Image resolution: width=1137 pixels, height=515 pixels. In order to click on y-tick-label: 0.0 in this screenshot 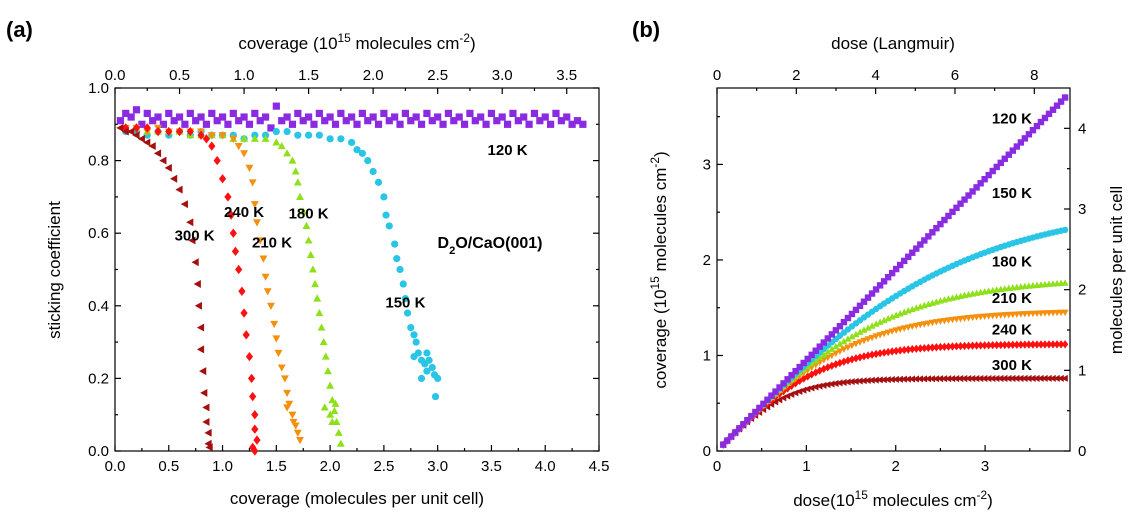, I will do `click(98, 451)`.